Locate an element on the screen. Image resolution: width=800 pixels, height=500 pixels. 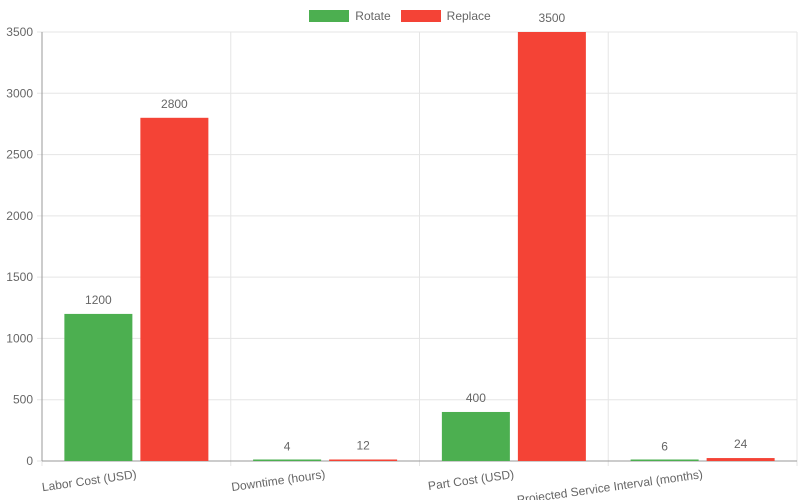
legend-label-replace: Replace is located at coordinates (468, 16).